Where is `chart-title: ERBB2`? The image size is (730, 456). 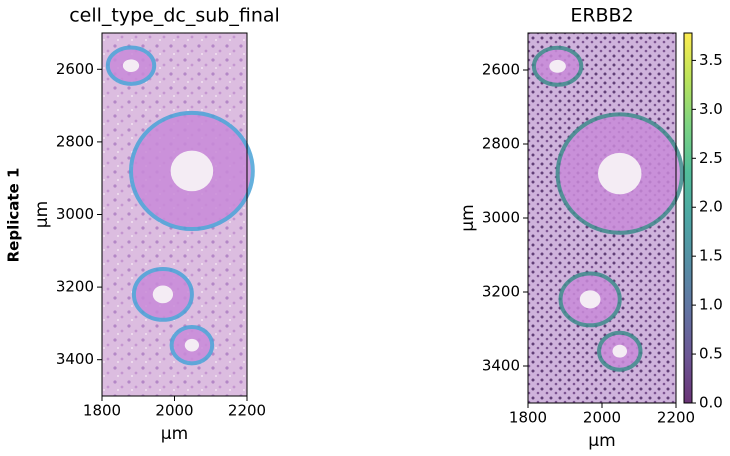
chart-title: ERBB2 is located at coordinates (601, 16).